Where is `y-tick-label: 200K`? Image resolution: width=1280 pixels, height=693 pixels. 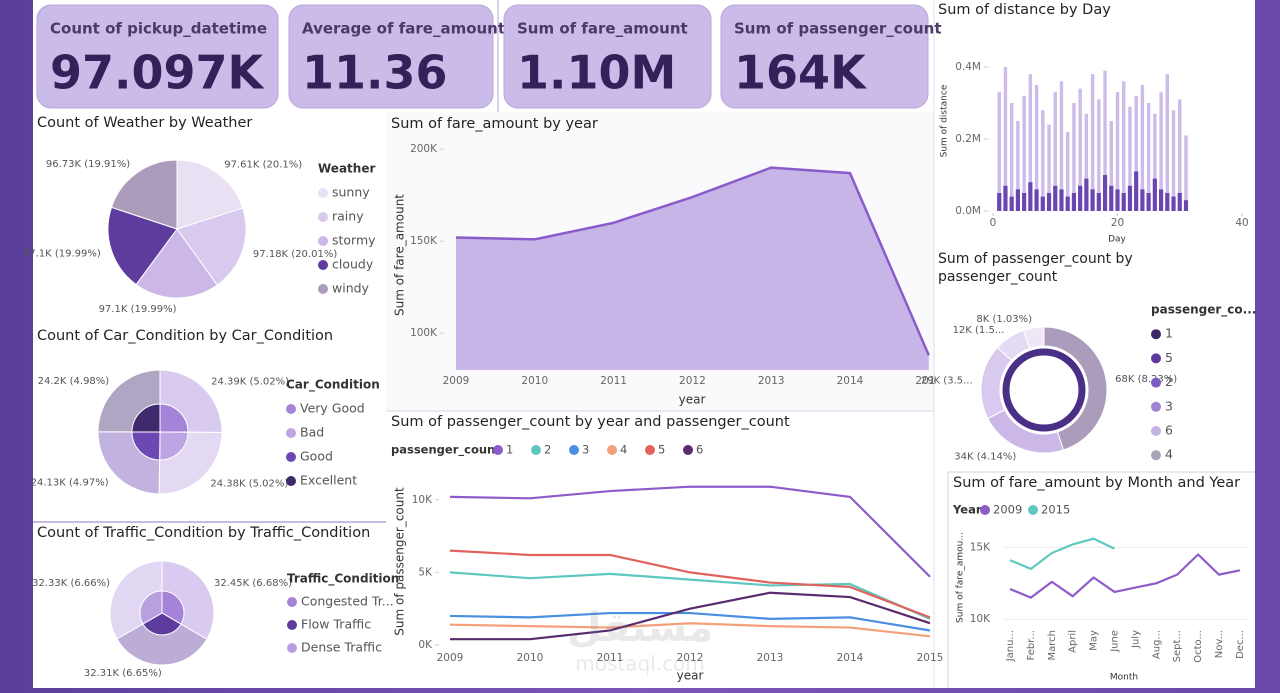
y-tick-label: 200K is located at coordinates (424, 149).